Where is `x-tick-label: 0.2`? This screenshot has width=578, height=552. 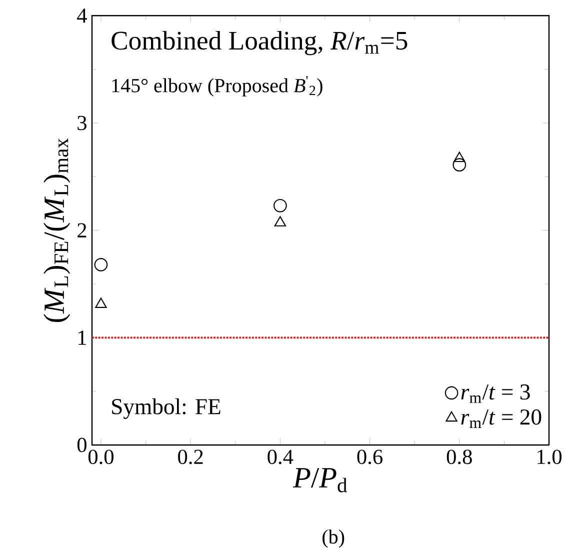
x-tick-label: 0.2 is located at coordinates (190, 457).